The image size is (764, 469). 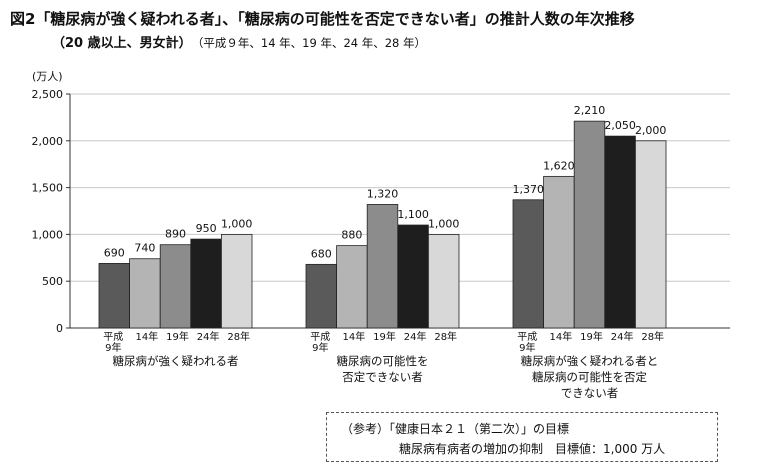 I want to click on data-label: 690, so click(x=114, y=252).